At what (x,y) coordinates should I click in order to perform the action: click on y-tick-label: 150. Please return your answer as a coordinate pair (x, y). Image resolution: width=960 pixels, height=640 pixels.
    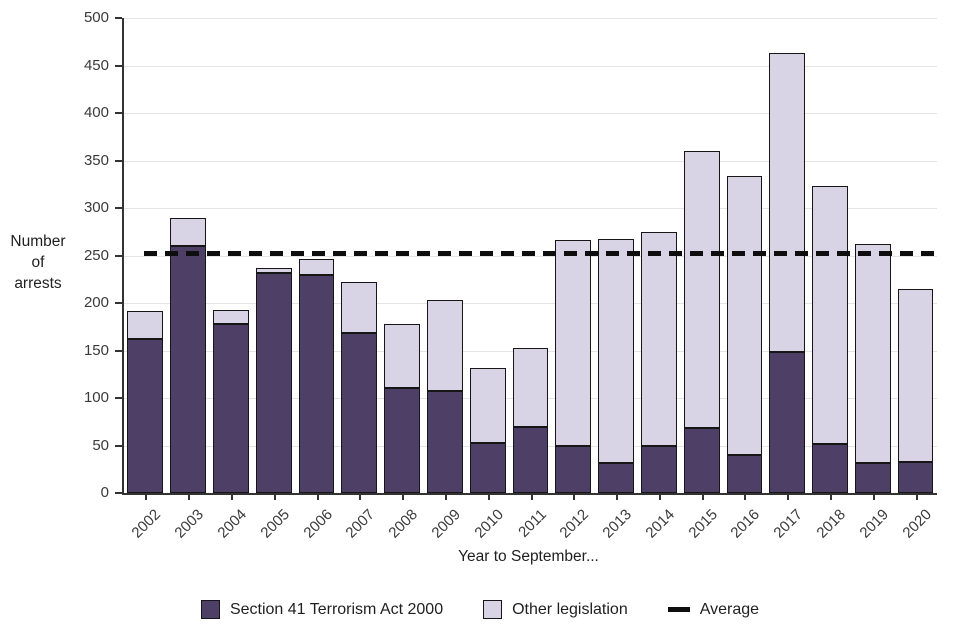
    Looking at the image, I should click on (96, 350).